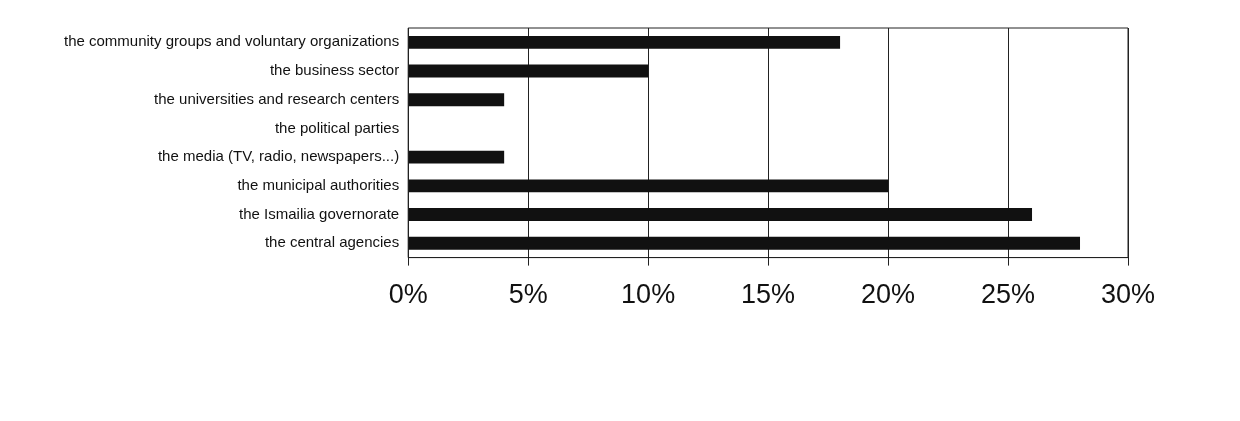  Describe the element at coordinates (277, 98) in the screenshot. I see `y-tick-label: the universities and research centers` at that location.